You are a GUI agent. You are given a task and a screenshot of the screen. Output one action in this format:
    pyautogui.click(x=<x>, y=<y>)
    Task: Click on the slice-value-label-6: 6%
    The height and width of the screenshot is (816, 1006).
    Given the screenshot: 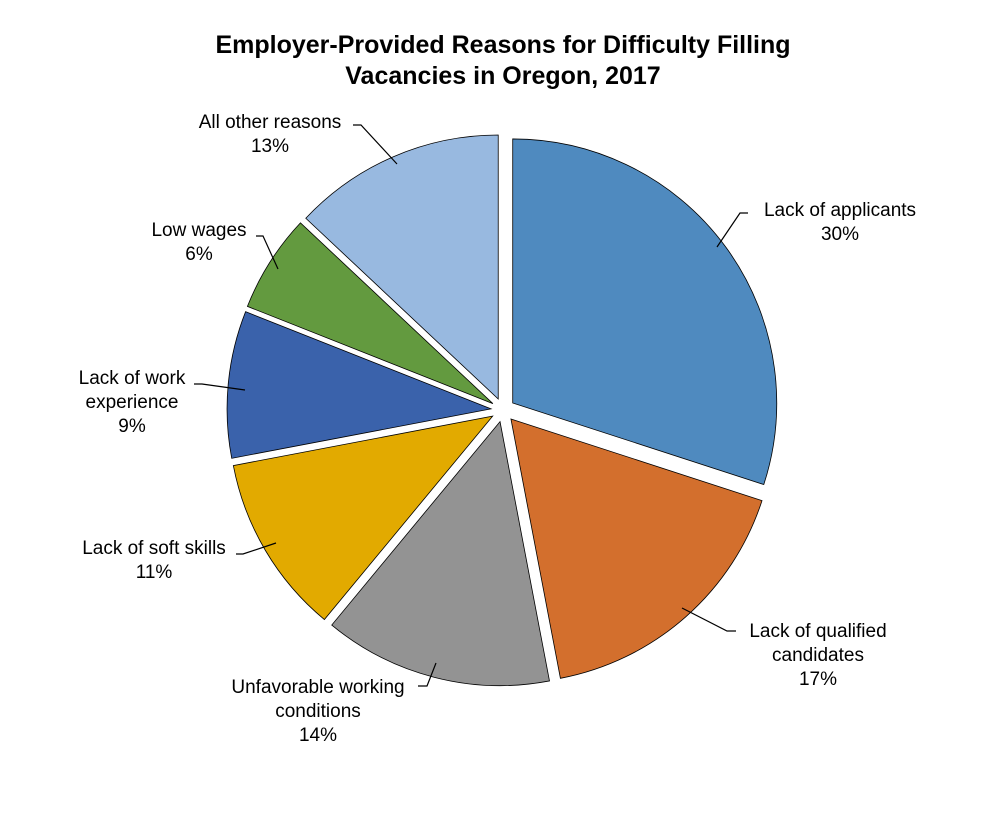 What is the action you would take?
    pyautogui.click(x=199, y=254)
    